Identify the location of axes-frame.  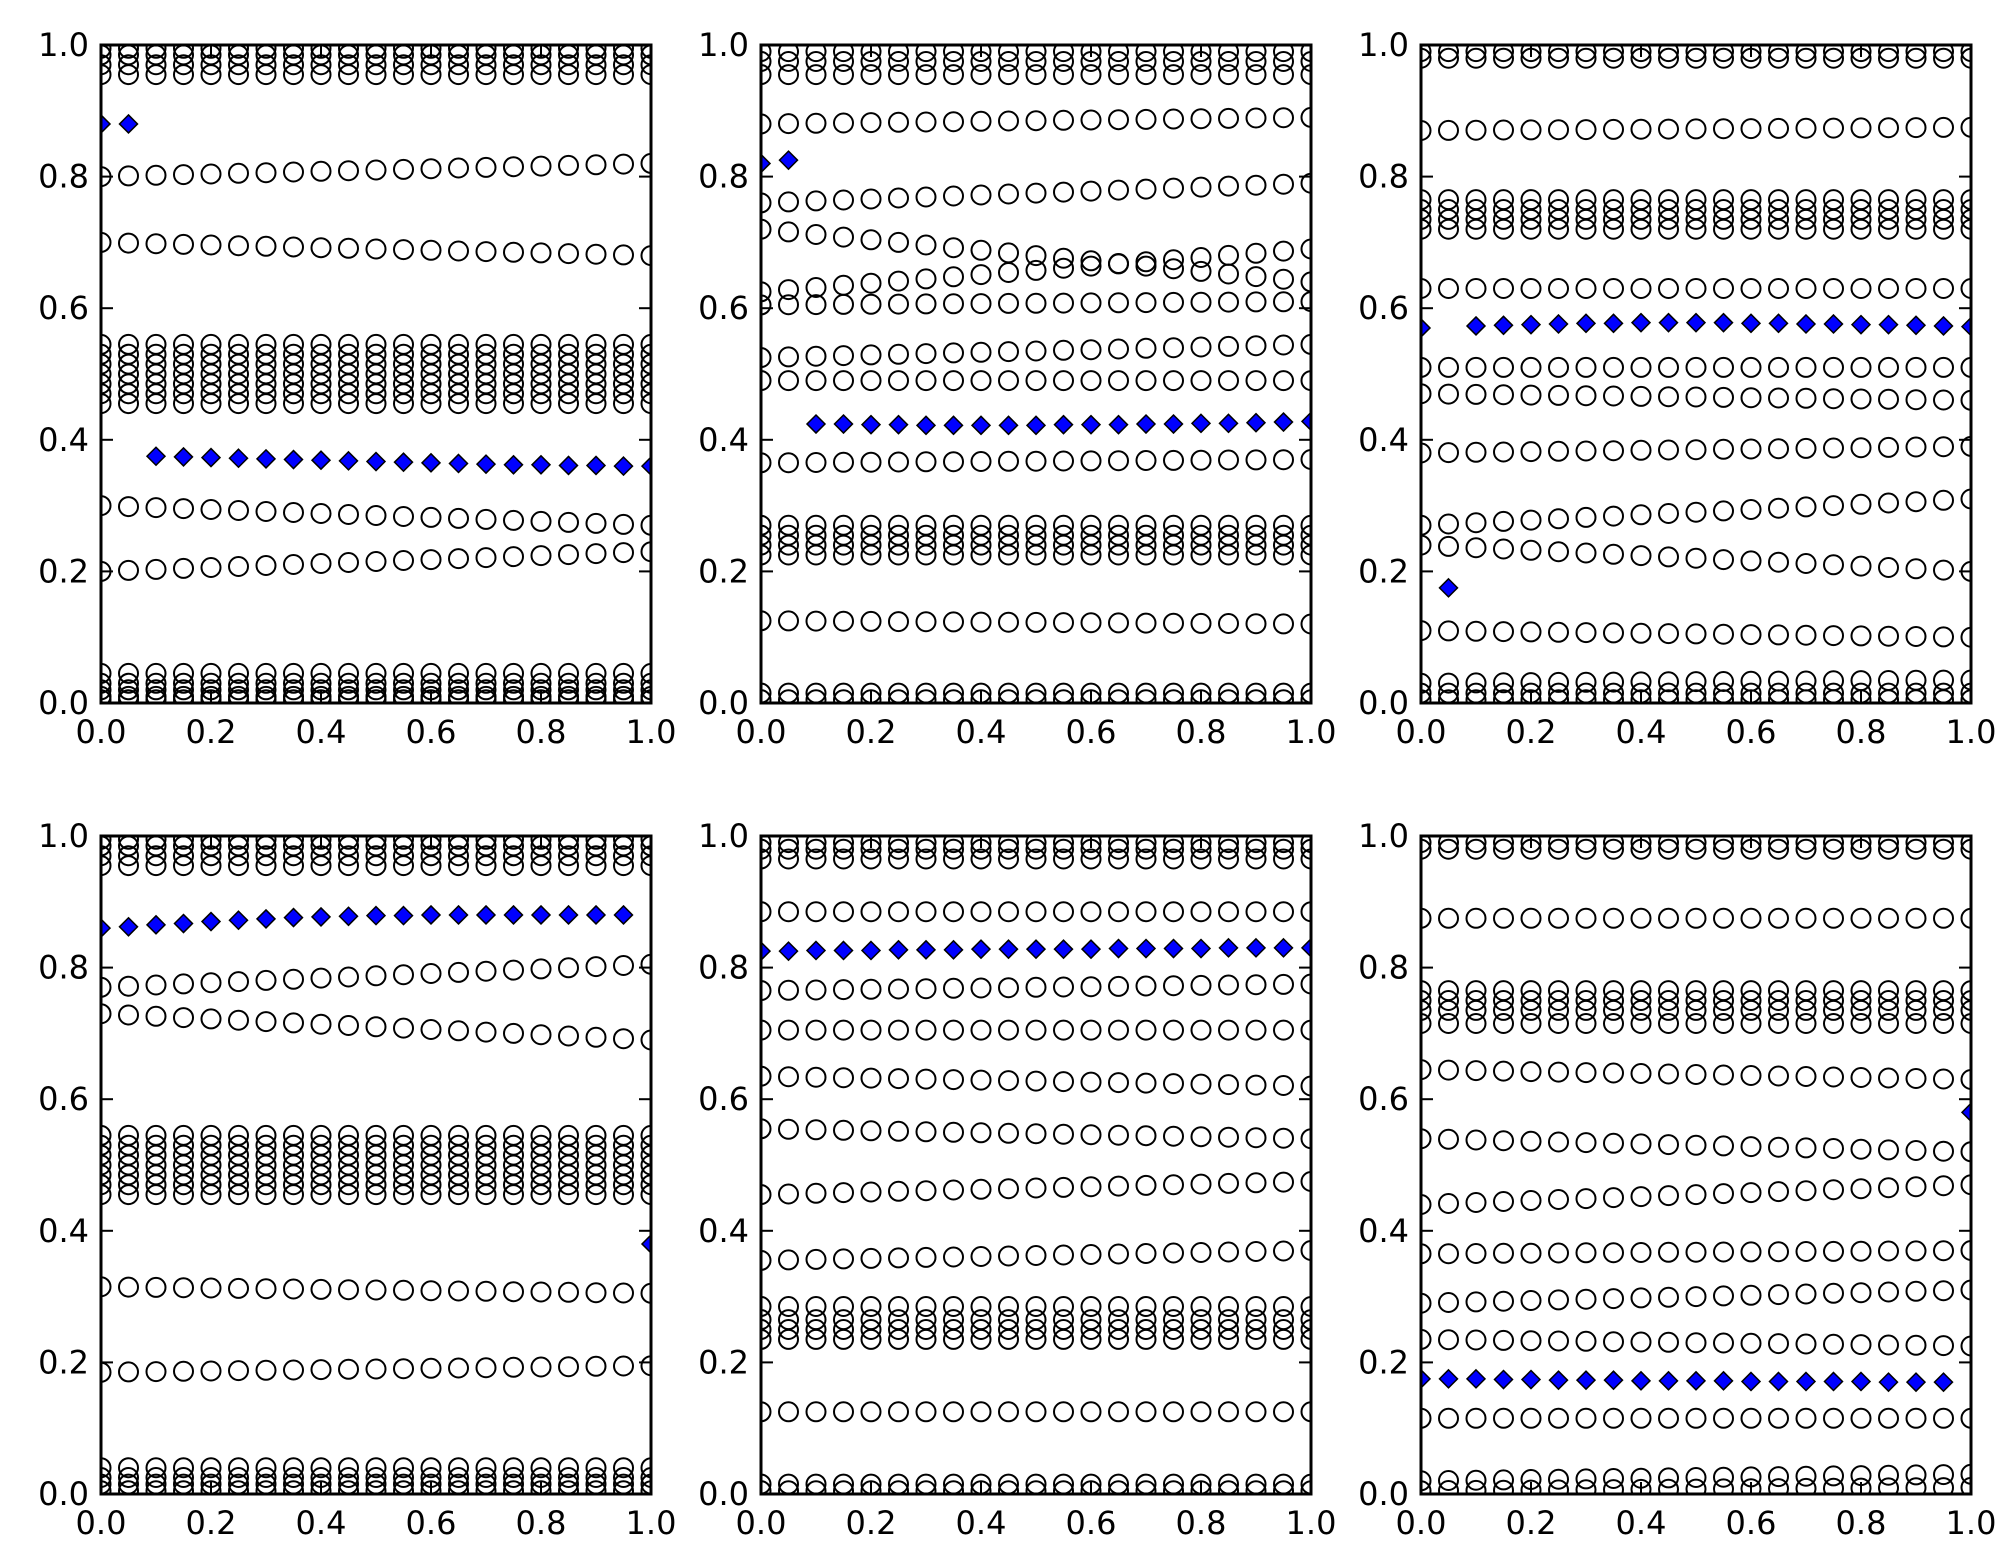
(1696, 374).